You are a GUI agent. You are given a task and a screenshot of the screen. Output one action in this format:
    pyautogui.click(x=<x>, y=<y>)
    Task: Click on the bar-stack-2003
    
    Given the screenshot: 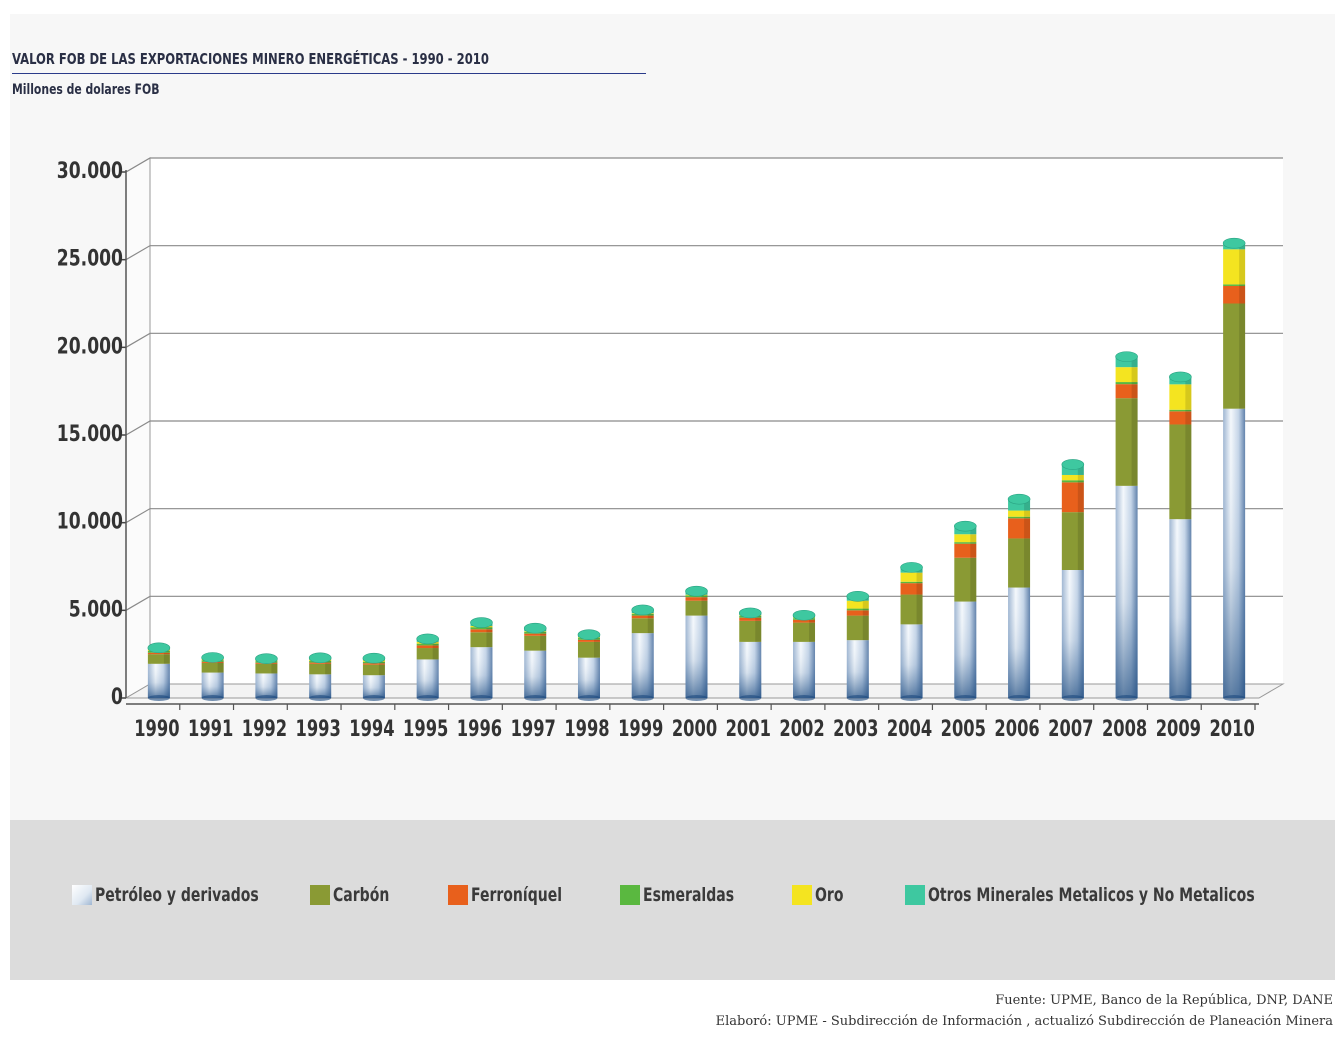 What is the action you would take?
    pyautogui.click(x=858, y=646)
    